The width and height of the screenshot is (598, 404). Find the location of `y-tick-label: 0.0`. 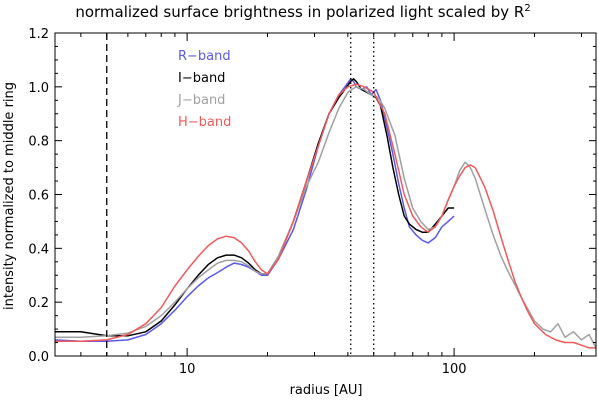

y-tick-label: 0.0 is located at coordinates (38, 357).